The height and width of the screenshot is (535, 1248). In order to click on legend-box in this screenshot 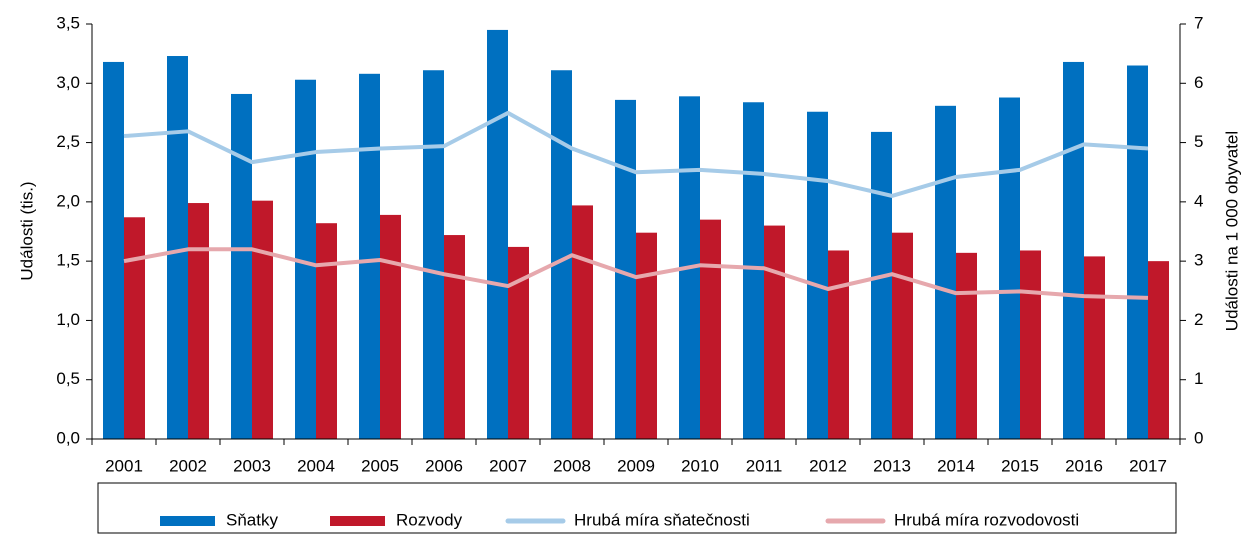, I will do `click(637, 508)`.